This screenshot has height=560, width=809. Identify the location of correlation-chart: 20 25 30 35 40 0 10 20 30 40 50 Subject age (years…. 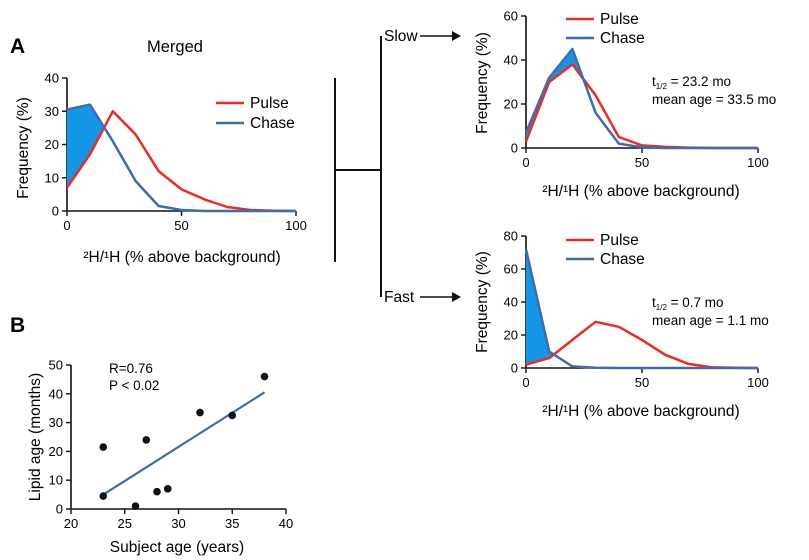
(160, 457).